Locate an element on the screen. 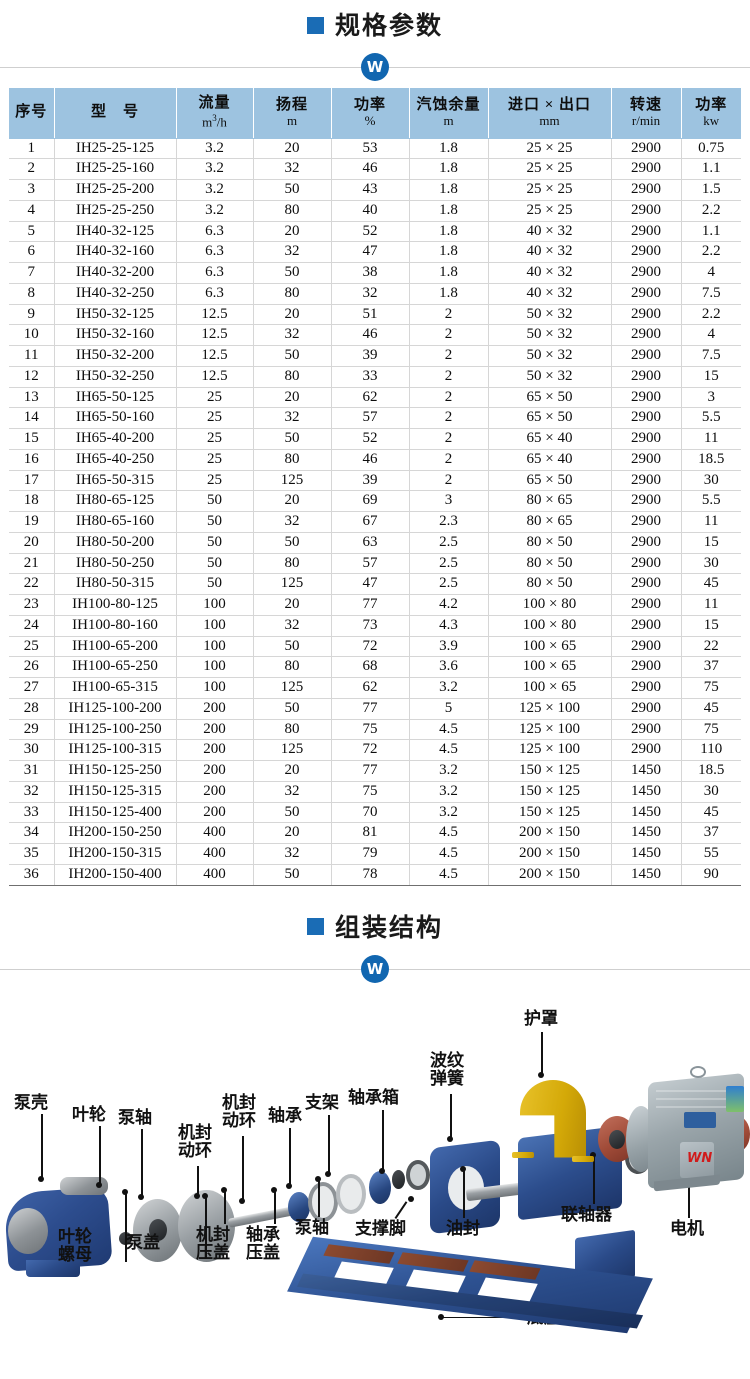 Image resolution: width=750 pixels, height=1379 pixels. cell-index: 10 is located at coordinates (32, 335).